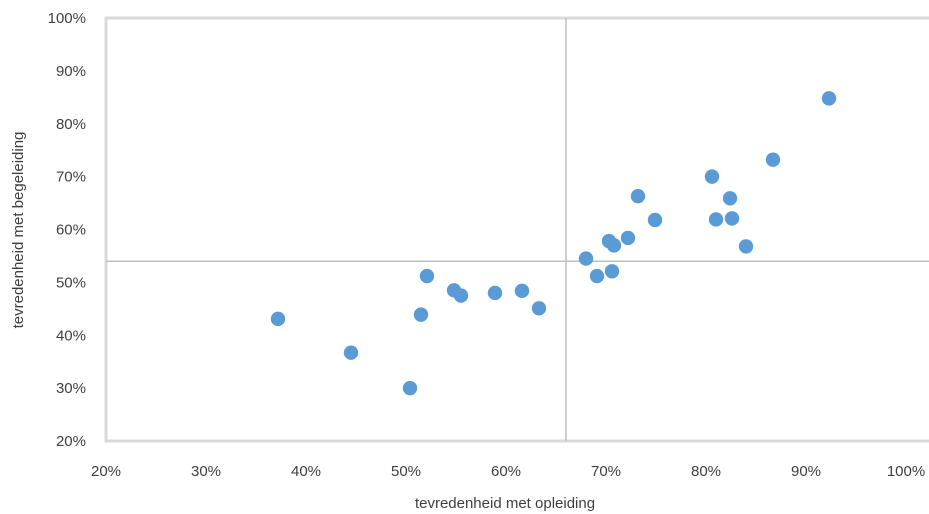 This screenshot has height=514, width=929. I want to click on y-tick-label: 60%, so click(71, 230).